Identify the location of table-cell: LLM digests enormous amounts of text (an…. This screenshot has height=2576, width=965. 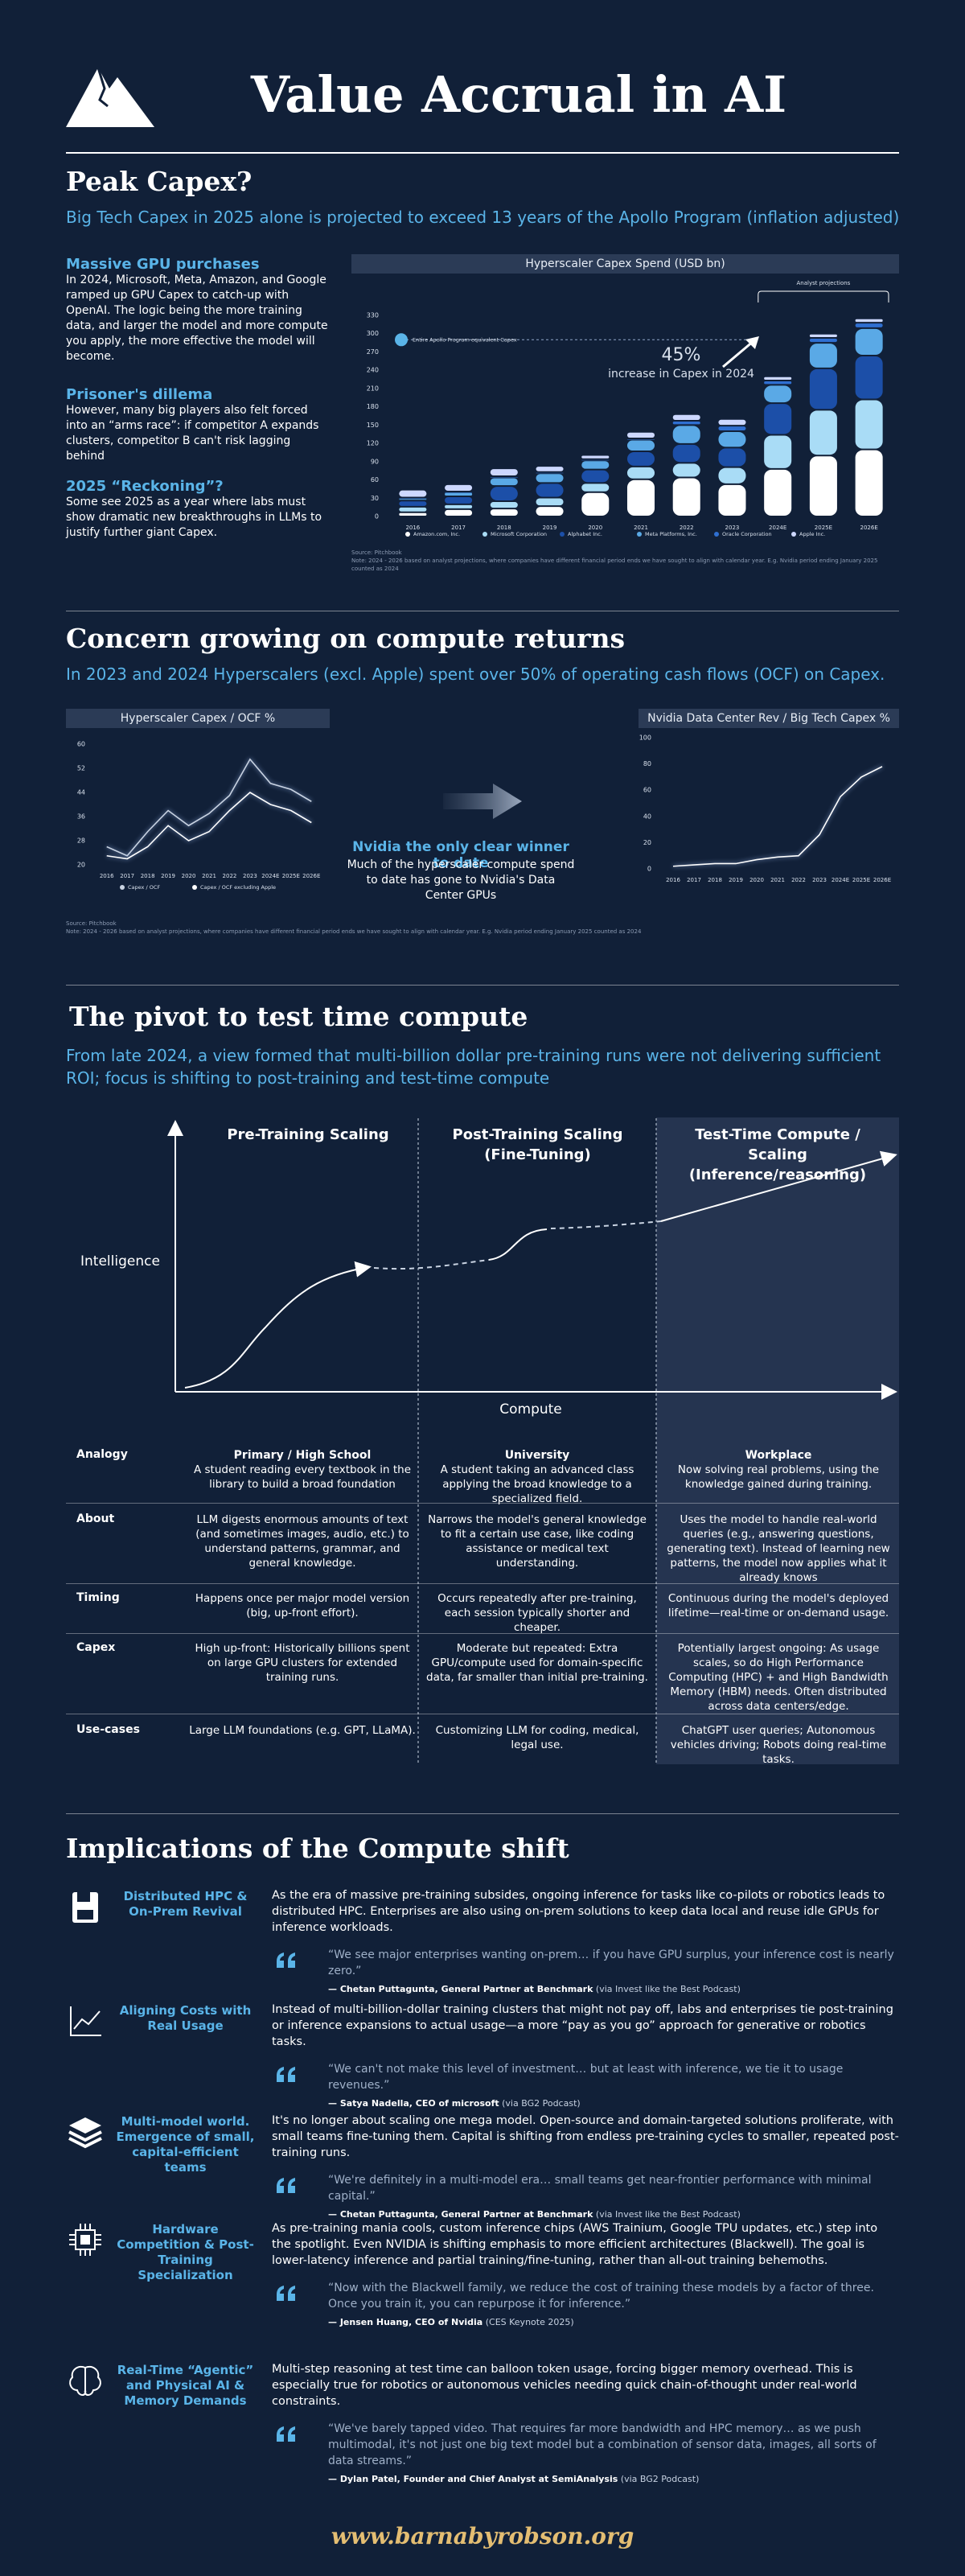
(302, 1541).